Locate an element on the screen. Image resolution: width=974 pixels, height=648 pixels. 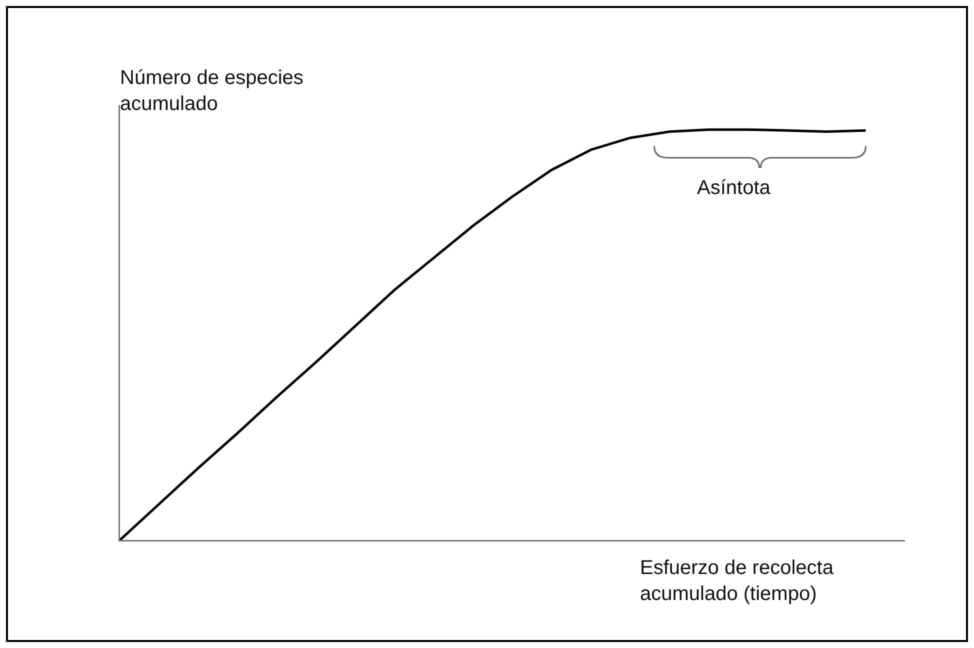
annotation: Asíntota is located at coordinates (733, 188).